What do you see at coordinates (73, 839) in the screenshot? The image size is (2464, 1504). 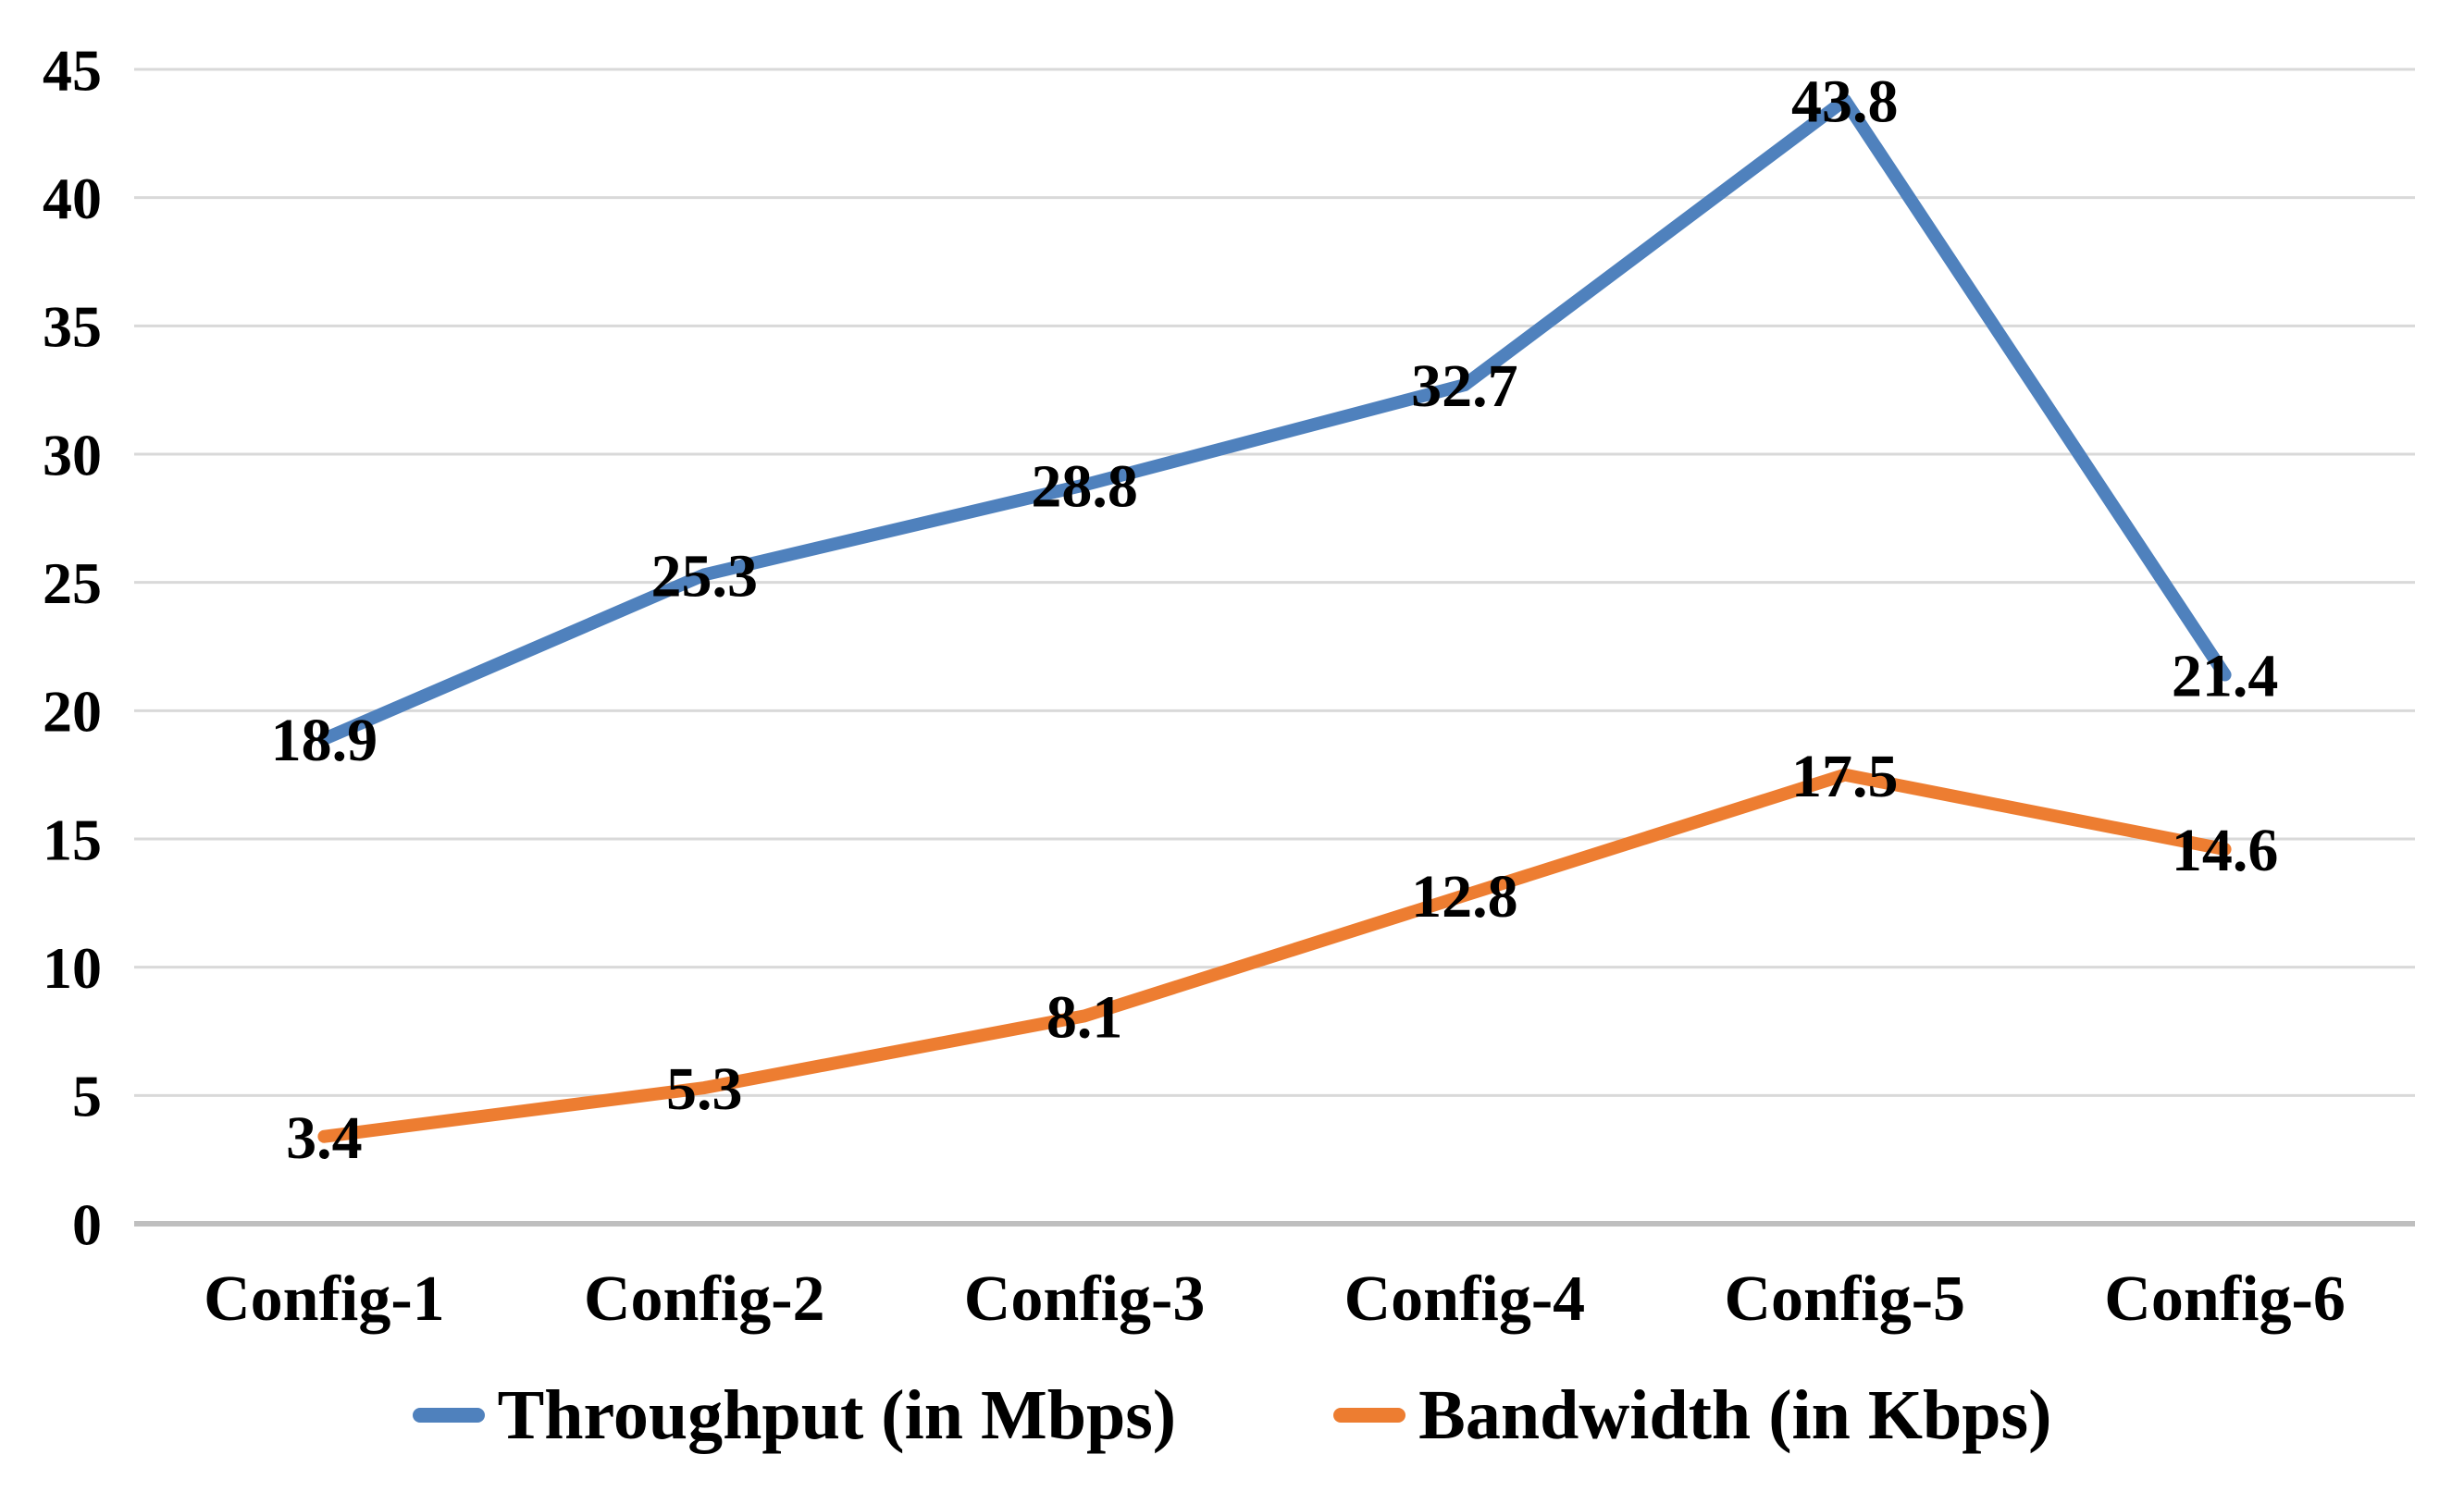 I see `y-tick-label: 15` at bounding box center [73, 839].